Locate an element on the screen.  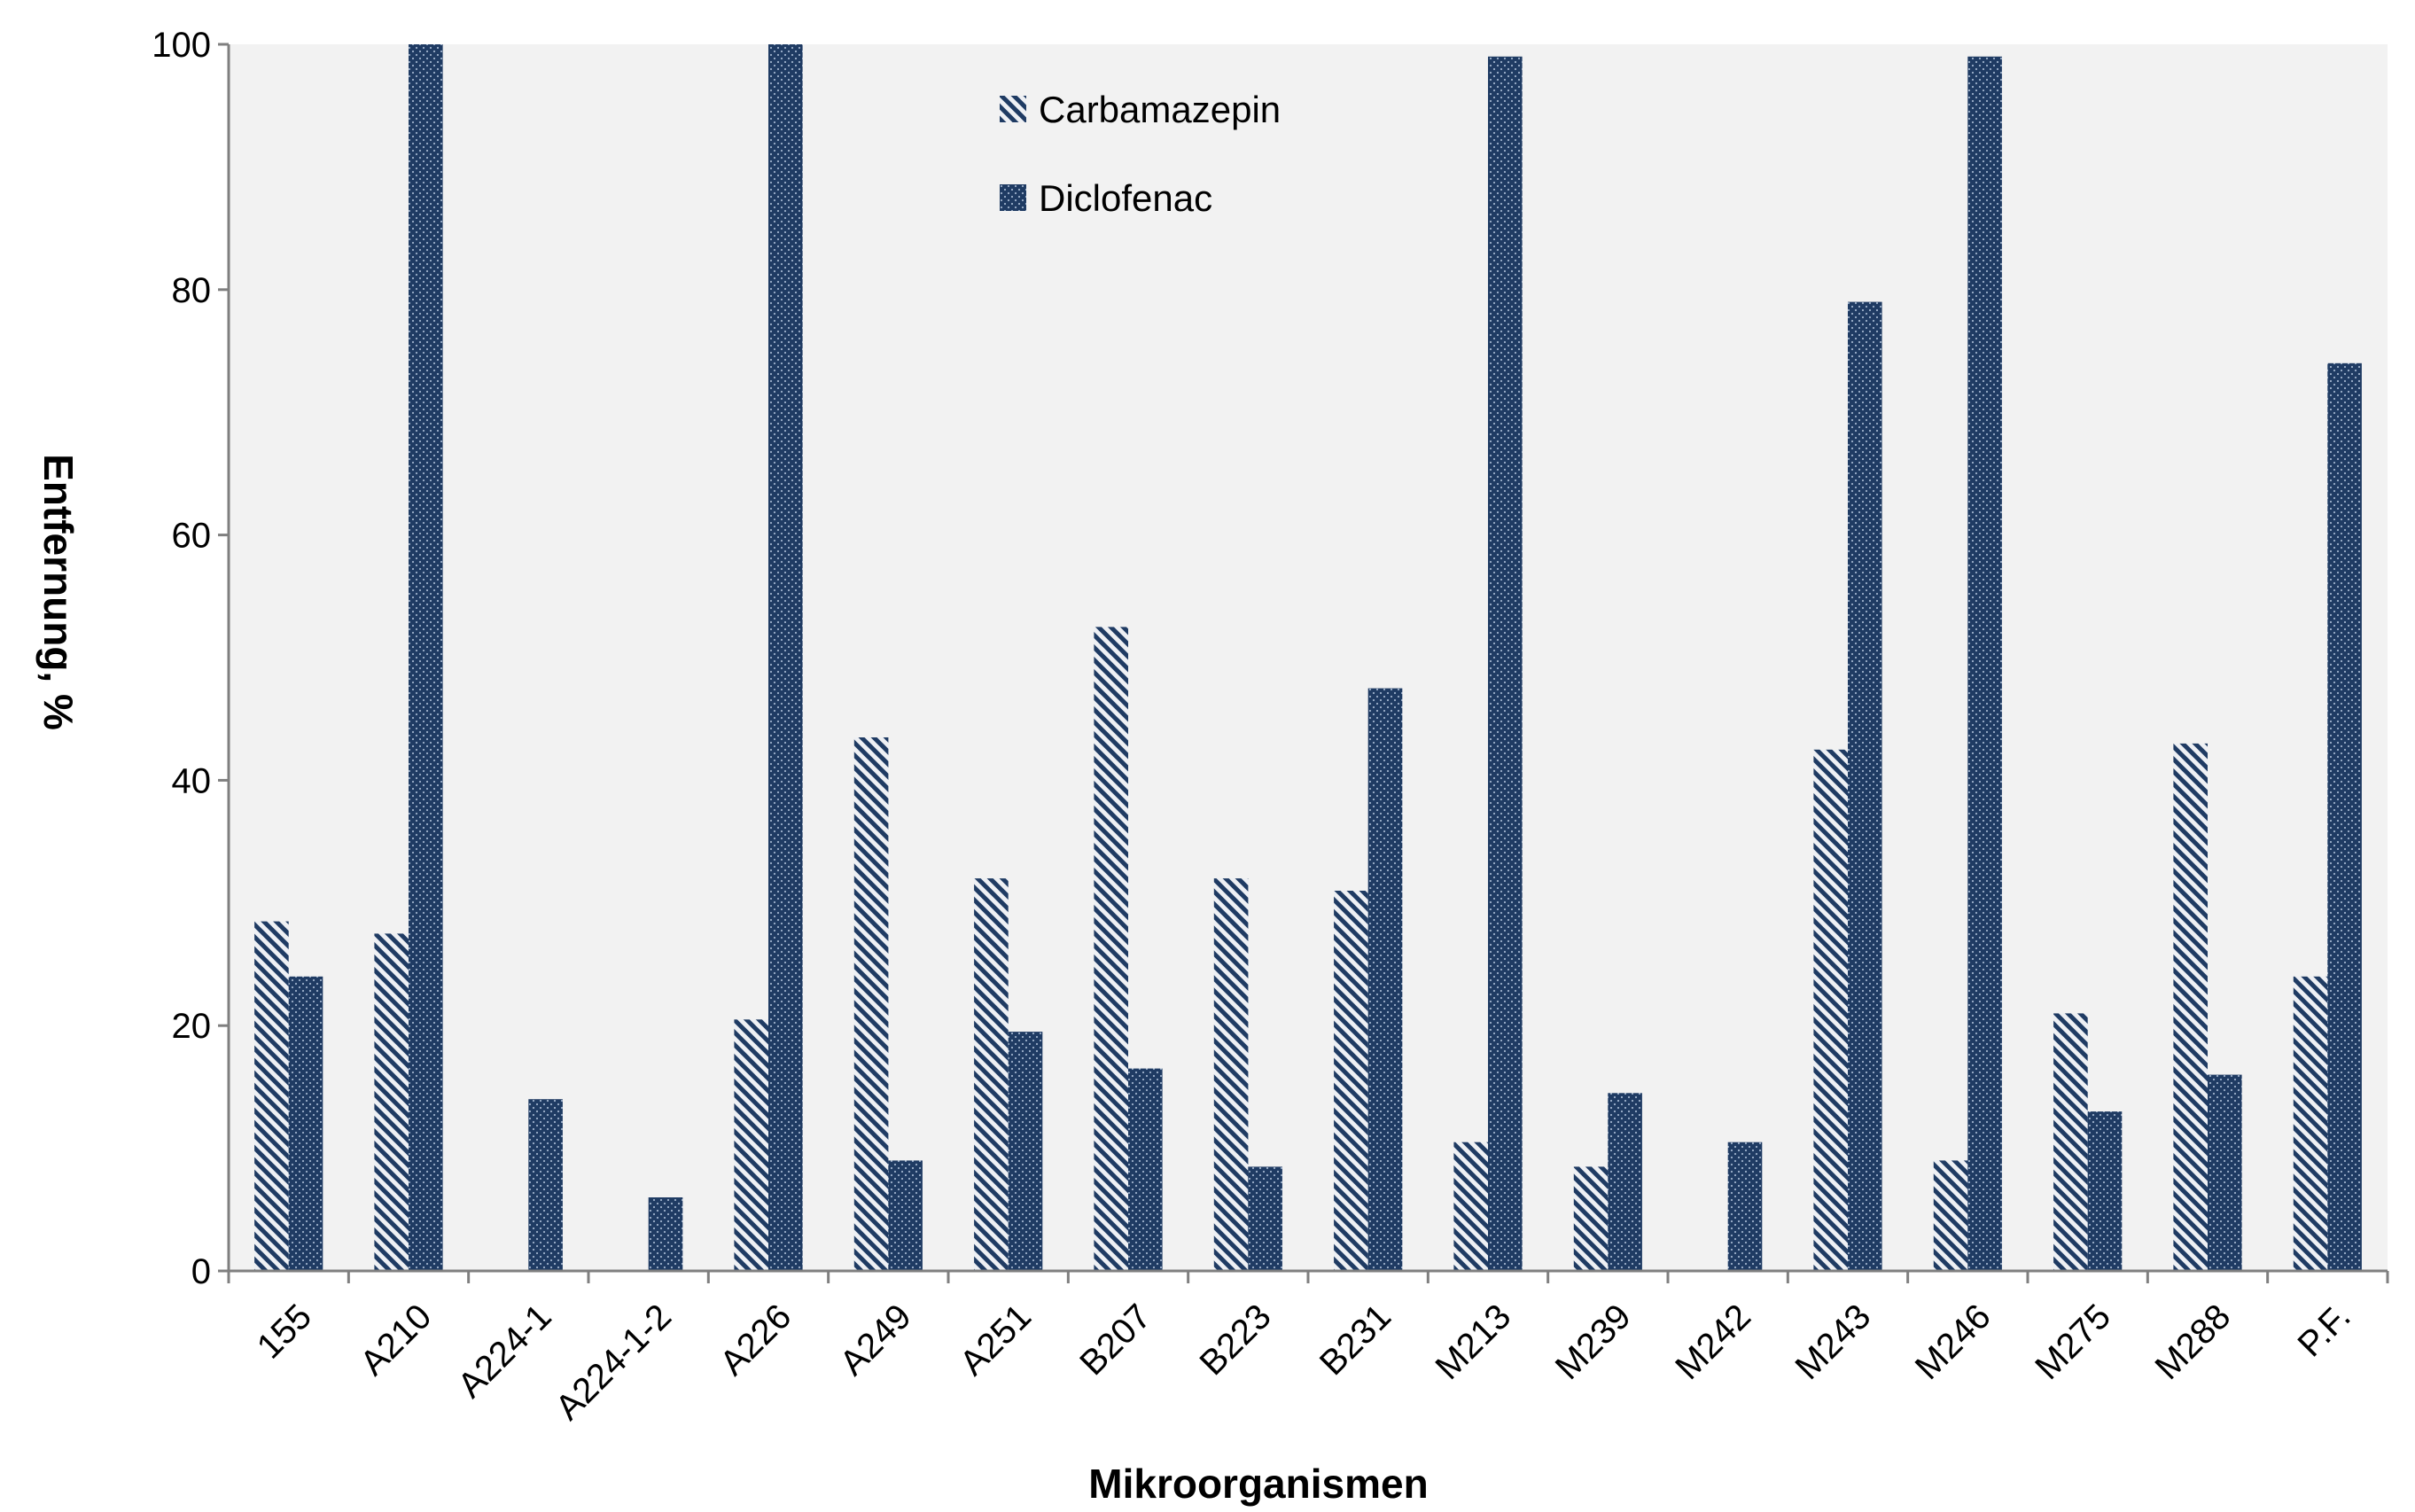
x-tick-label: A210 is located at coordinates (396, 1340).